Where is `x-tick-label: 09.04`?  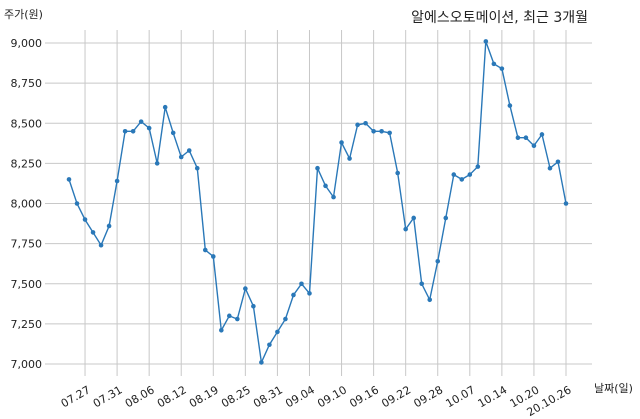
x-tick-label: 09.04 is located at coordinates (300, 396).